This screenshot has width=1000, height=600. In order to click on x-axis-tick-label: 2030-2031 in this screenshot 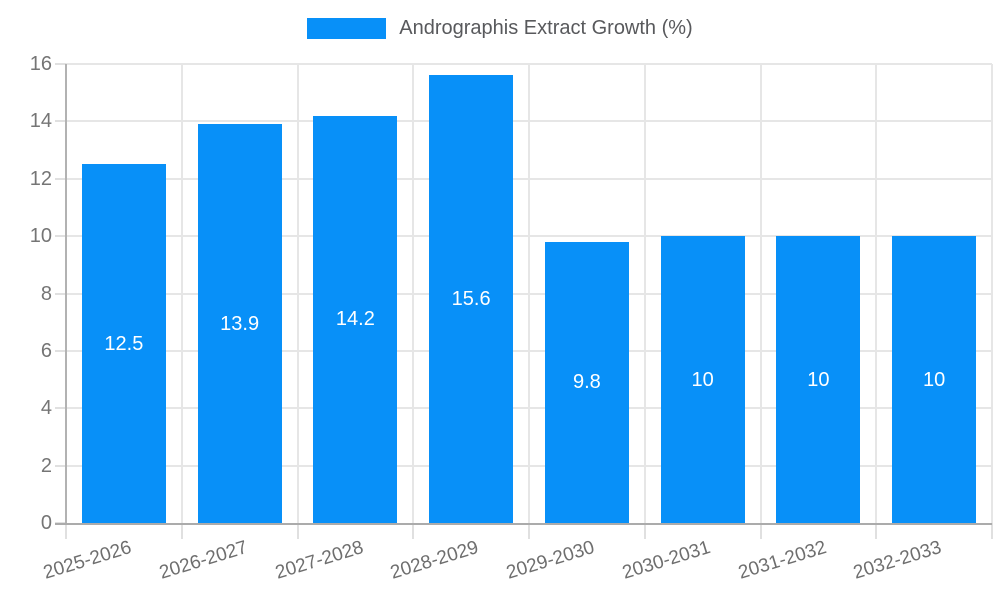, I will do `click(666, 560)`.